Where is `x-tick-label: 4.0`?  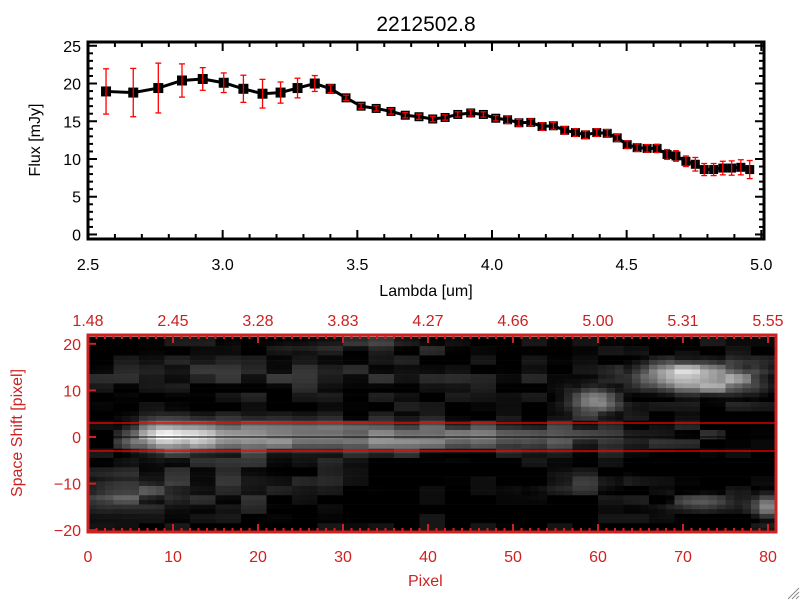
x-tick-label: 4.0 is located at coordinates (492, 265).